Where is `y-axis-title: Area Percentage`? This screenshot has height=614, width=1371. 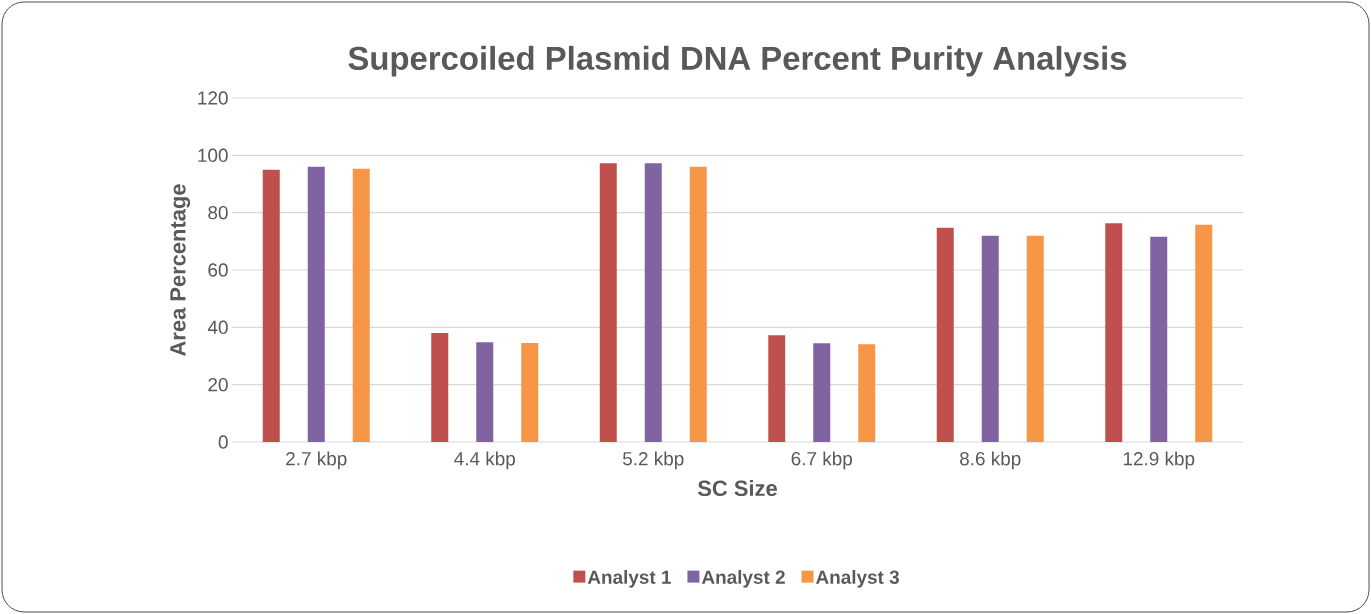
y-axis-title: Area Percentage is located at coordinates (180, 270).